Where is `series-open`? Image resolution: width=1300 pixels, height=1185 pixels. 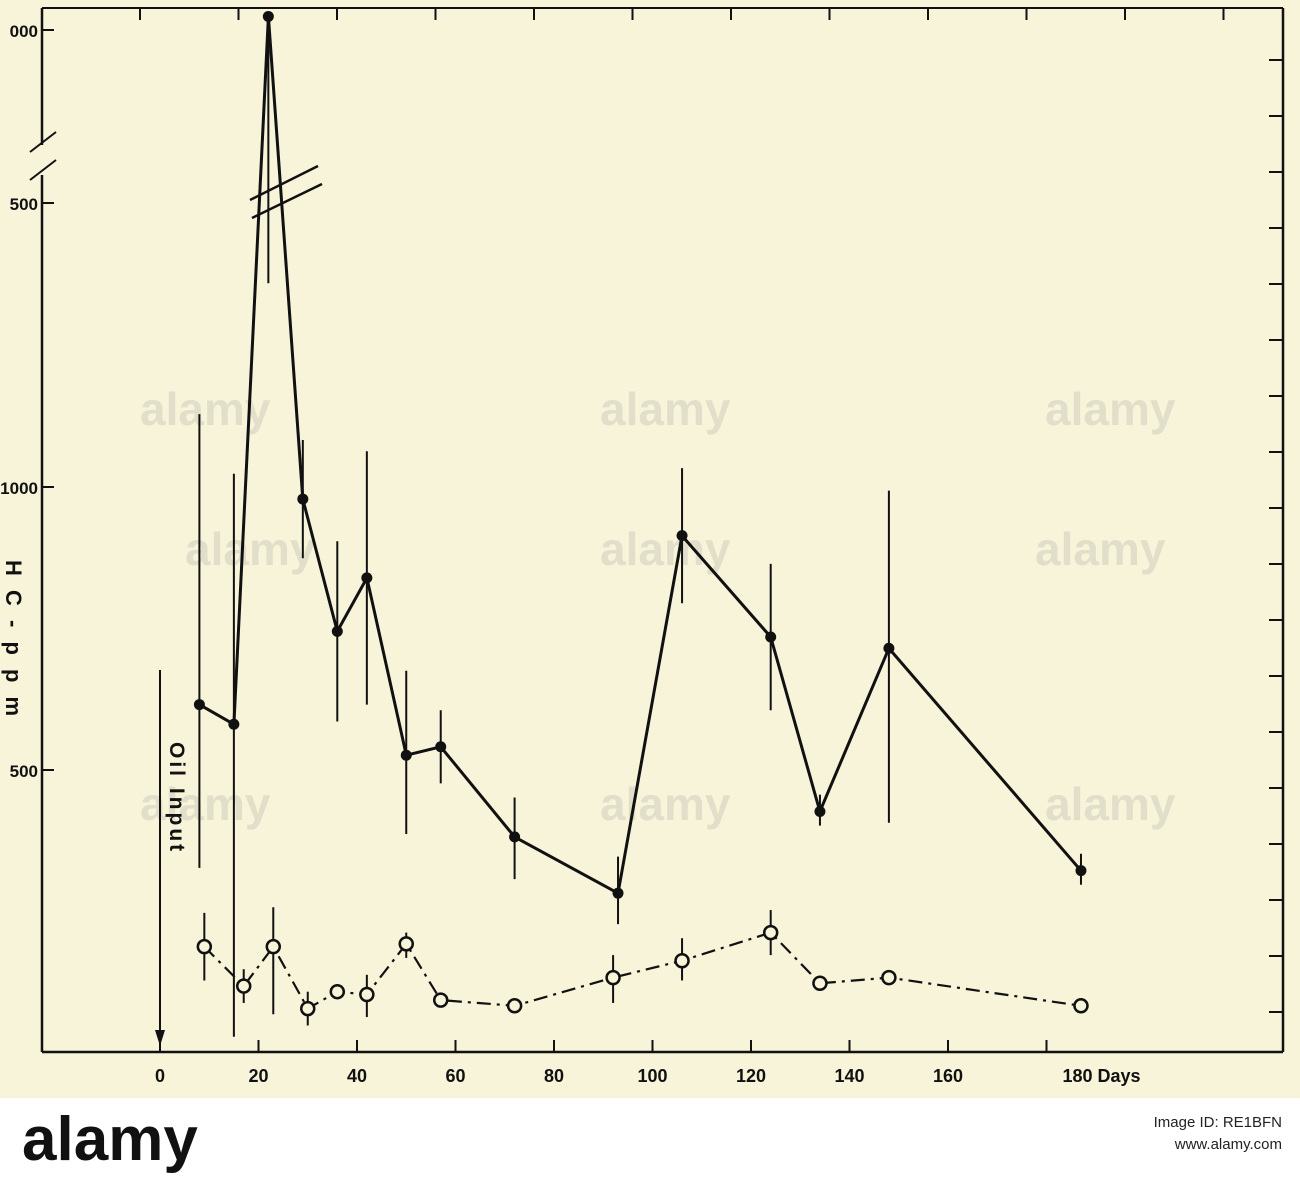 series-open is located at coordinates (642, 966).